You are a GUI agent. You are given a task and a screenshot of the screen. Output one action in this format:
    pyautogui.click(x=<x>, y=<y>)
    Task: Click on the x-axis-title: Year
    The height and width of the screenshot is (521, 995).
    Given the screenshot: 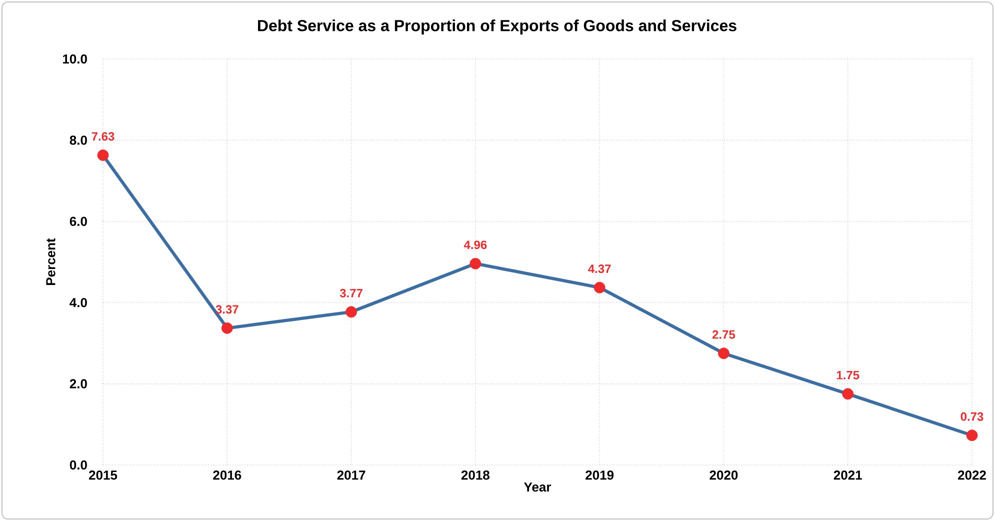 What is the action you would take?
    pyautogui.click(x=538, y=487)
    